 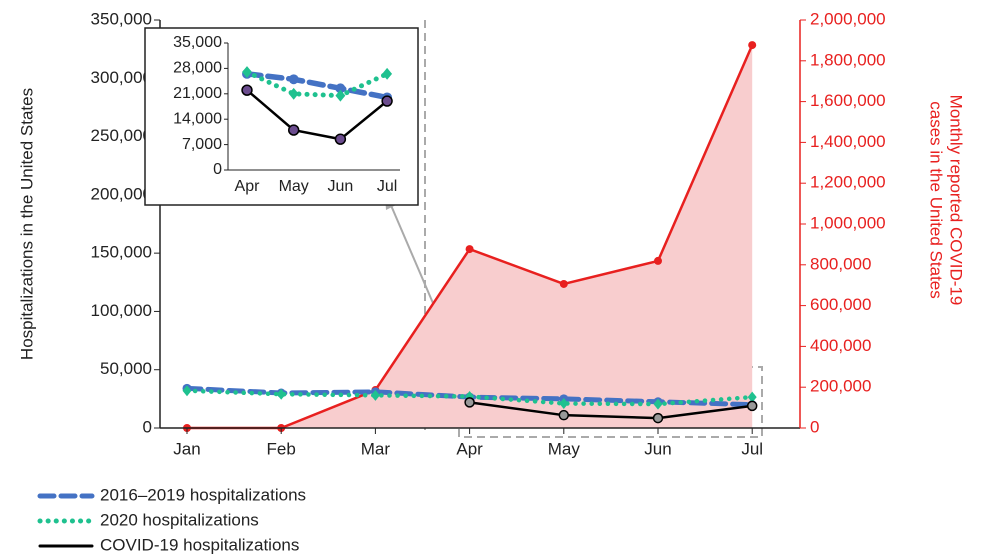 I want to click on y-tick-label: 50,000, so click(x=126, y=368).